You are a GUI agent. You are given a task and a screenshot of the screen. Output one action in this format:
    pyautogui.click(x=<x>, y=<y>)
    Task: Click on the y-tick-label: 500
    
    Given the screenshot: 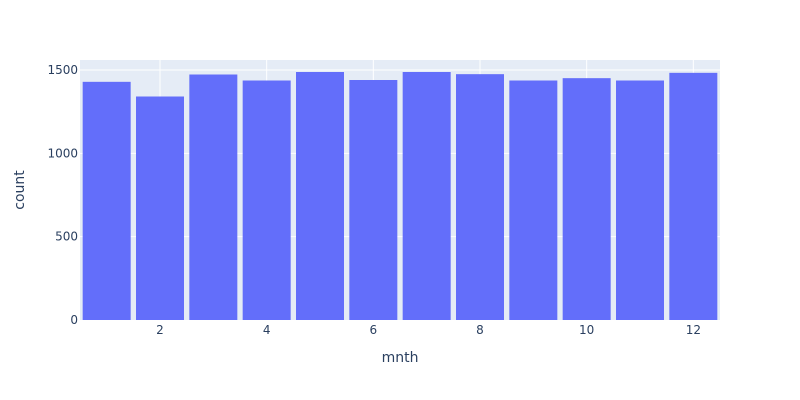 What is the action you would take?
    pyautogui.click(x=66, y=237)
    